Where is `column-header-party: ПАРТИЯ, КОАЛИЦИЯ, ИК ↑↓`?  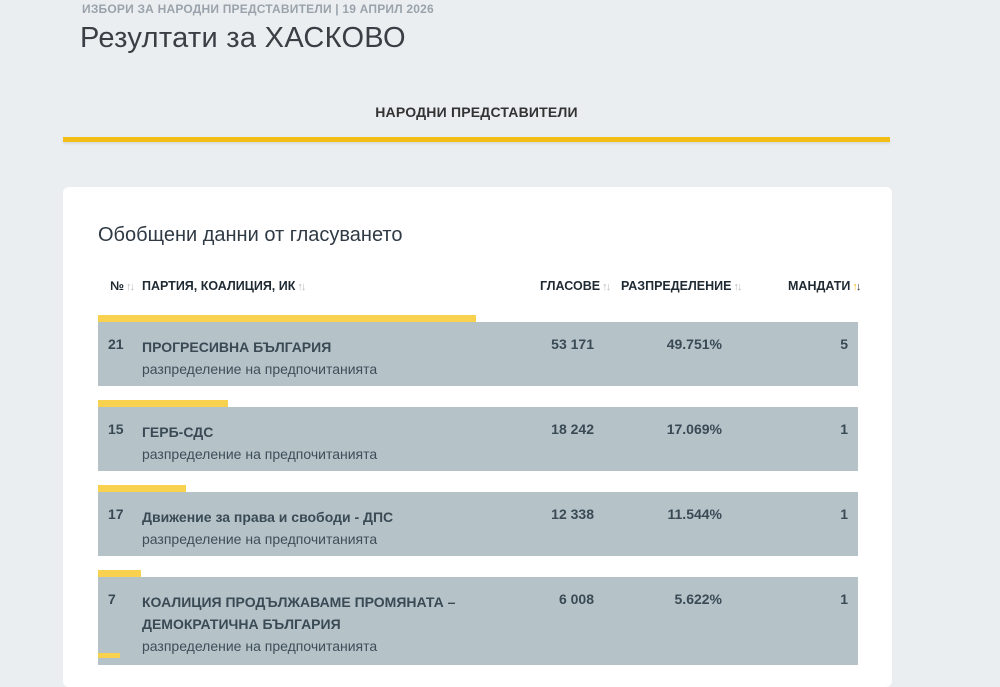 column-header-party: ПАРТИЯ, КОАЛИЦИЯ, ИК ↑↓ is located at coordinates (224, 286).